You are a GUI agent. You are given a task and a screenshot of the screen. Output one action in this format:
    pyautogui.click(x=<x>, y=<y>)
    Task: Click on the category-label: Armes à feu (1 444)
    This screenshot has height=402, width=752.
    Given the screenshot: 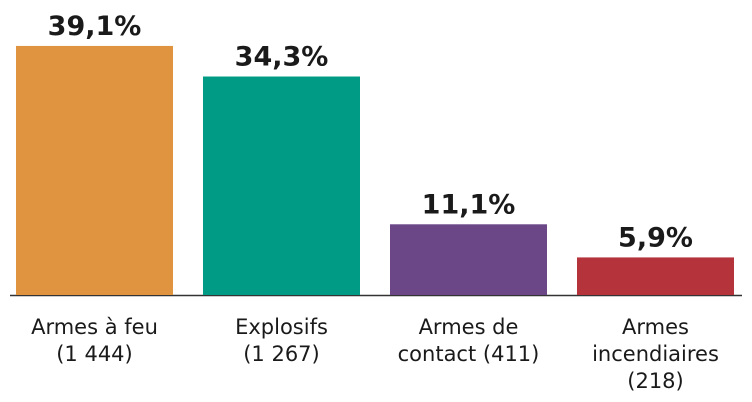 What is the action you would take?
    pyautogui.click(x=94, y=340)
    